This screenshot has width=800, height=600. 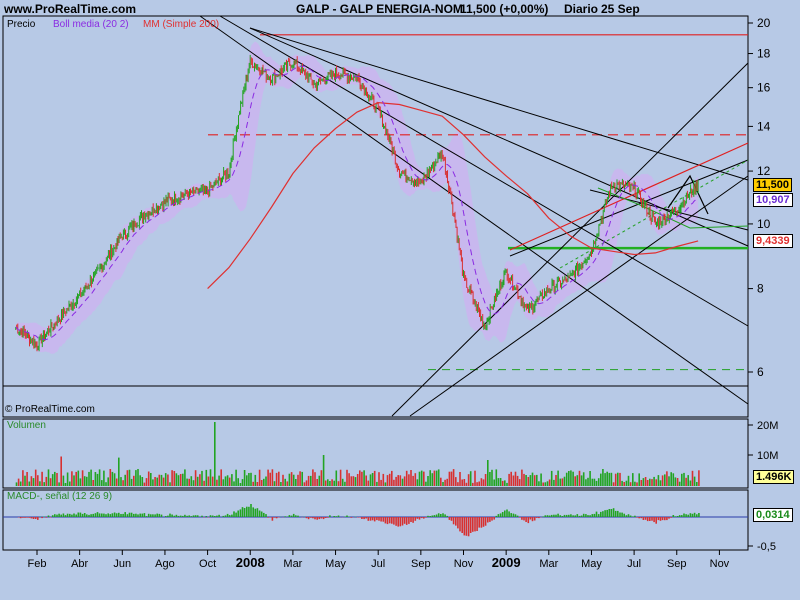 What do you see at coordinates (764, 23) in the screenshot?
I see `y-tick-label: 20` at bounding box center [764, 23].